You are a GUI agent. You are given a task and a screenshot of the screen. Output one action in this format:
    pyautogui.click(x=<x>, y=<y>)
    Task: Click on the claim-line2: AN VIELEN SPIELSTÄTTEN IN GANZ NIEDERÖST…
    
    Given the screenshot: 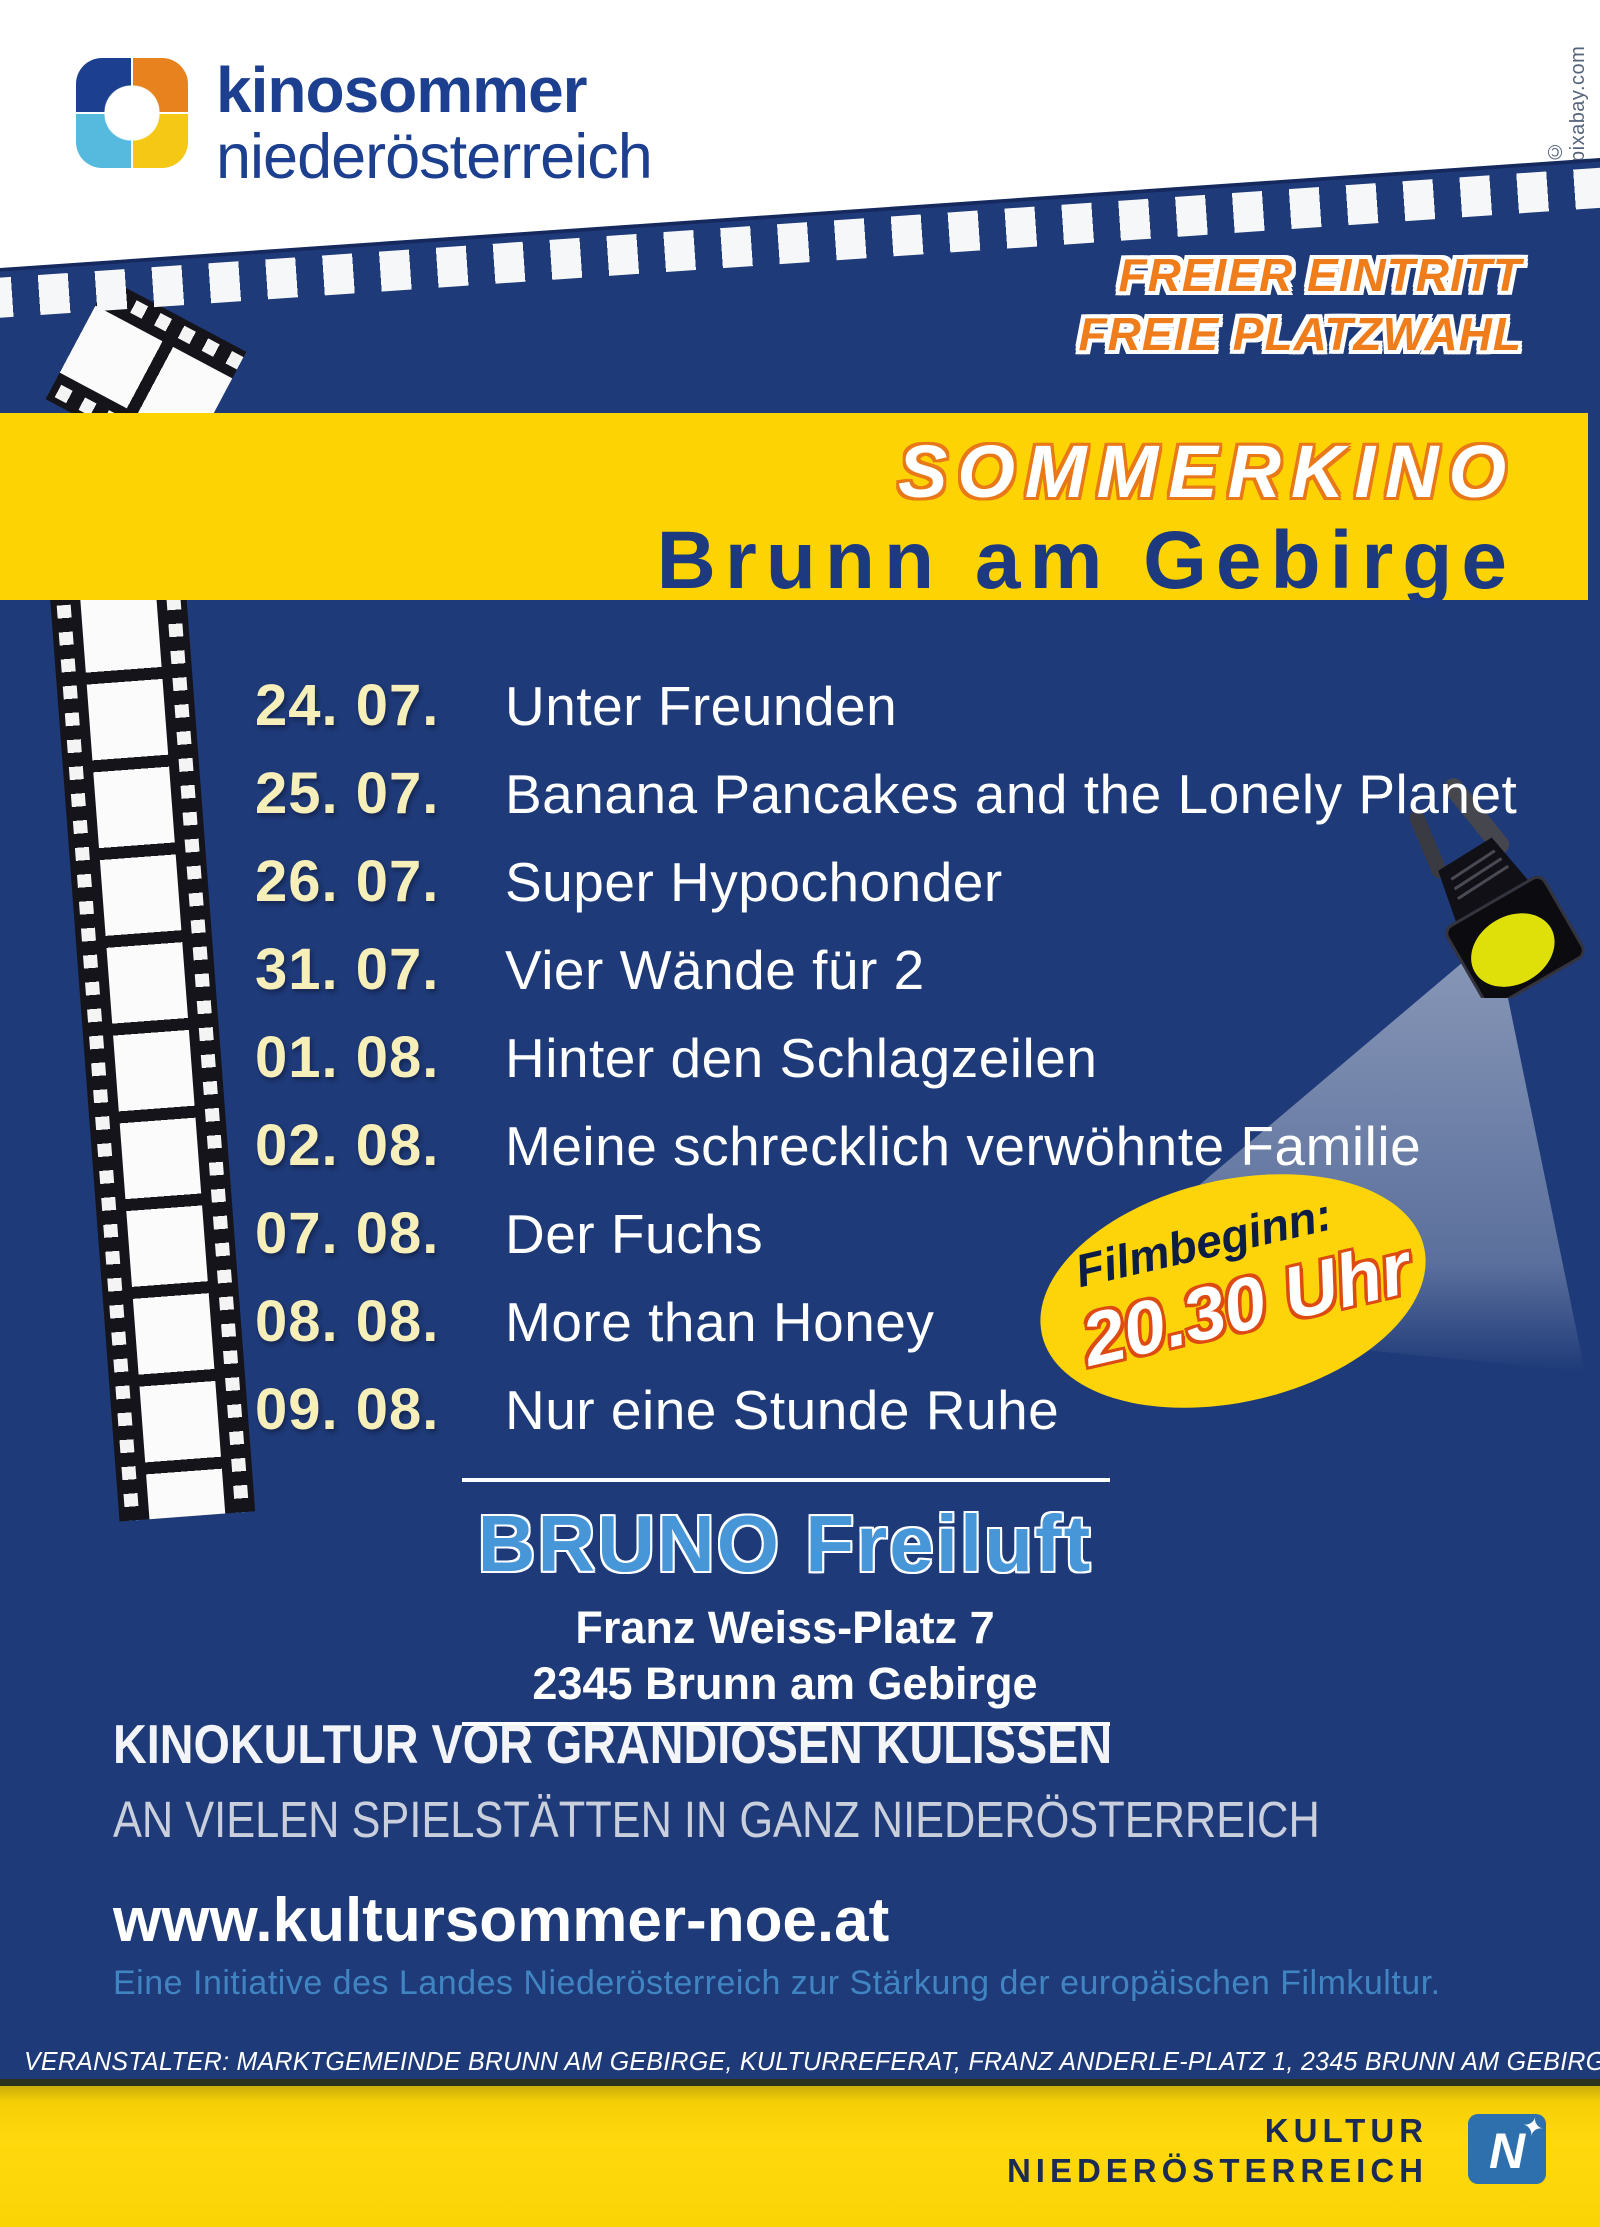 What is the action you would take?
    pyautogui.click(x=716, y=1819)
    